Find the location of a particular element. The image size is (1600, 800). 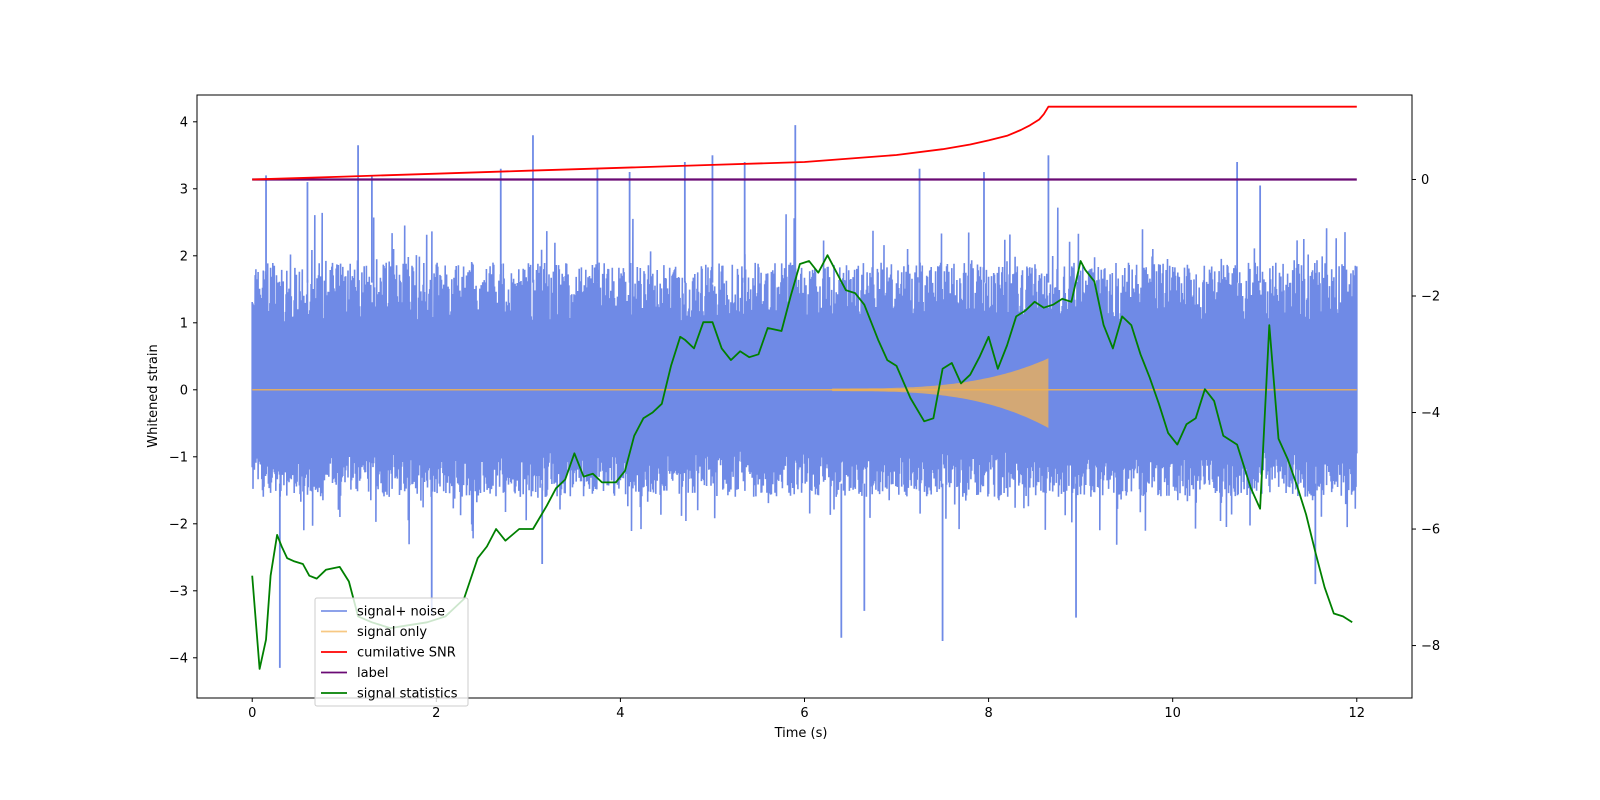

x-tick-label: 0 is located at coordinates (252, 713).